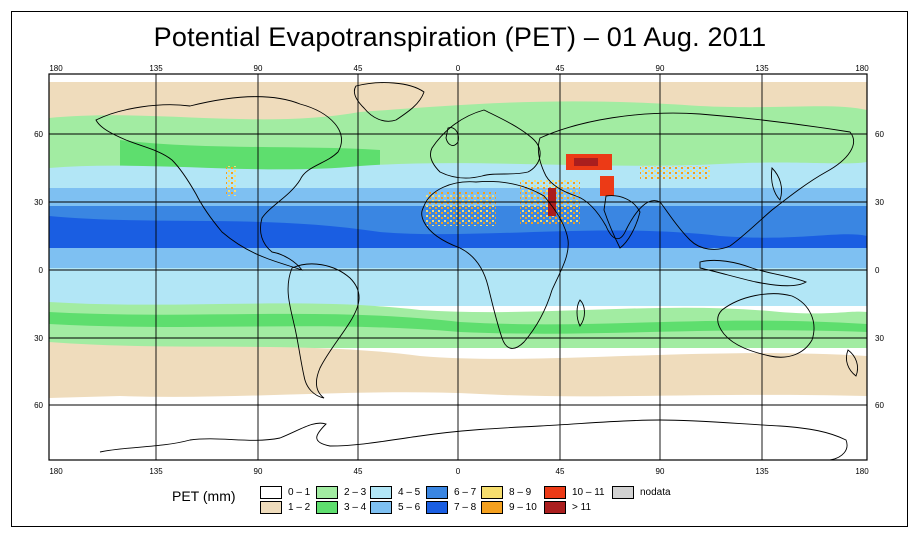 This screenshot has width=920, height=539. What do you see at coordinates (580, 313) in the screenshot?
I see `coast-madagascar` at bounding box center [580, 313].